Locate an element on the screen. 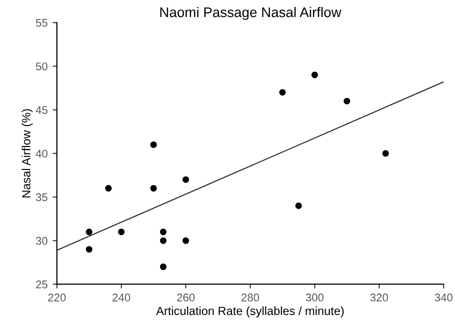  y-tick-label: 55 is located at coordinates (42, 22).